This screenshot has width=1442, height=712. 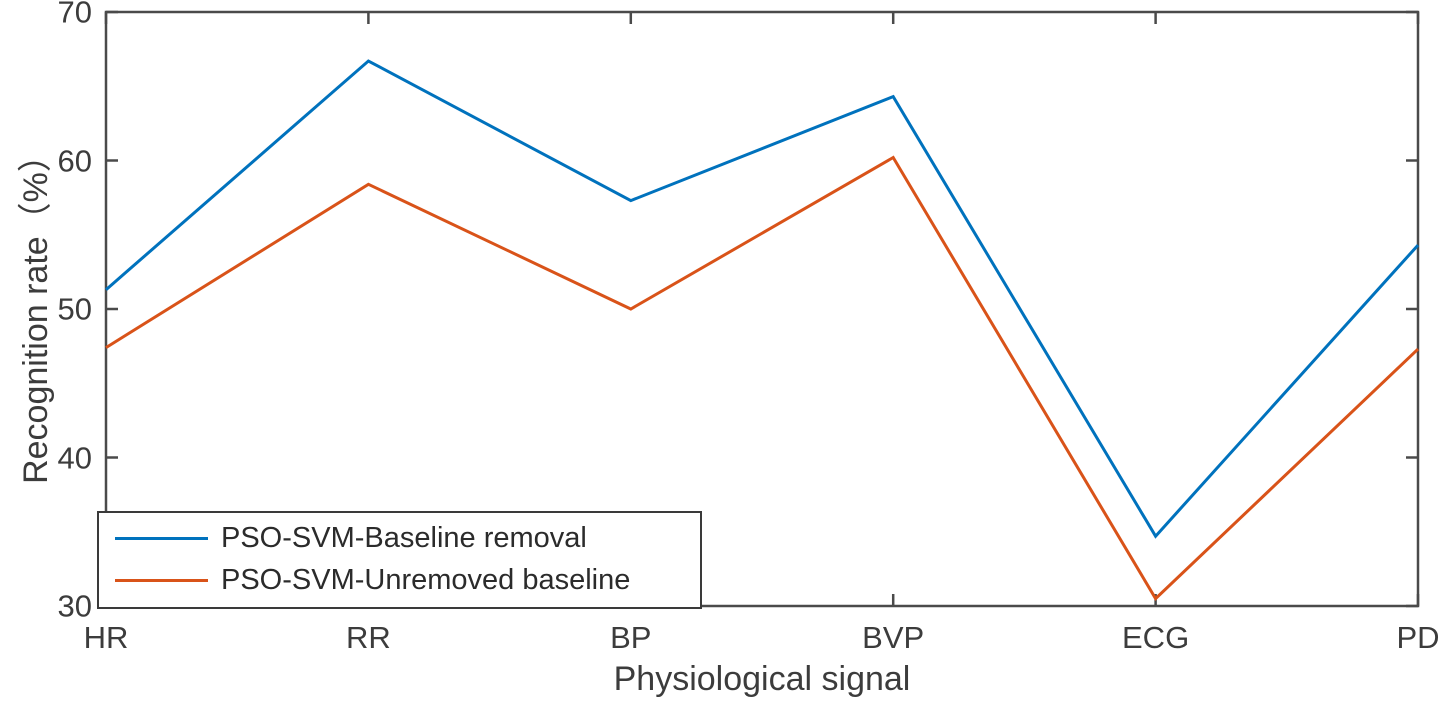 What do you see at coordinates (106, 637) in the screenshot?
I see `x-tick-label-hr: HR` at bounding box center [106, 637].